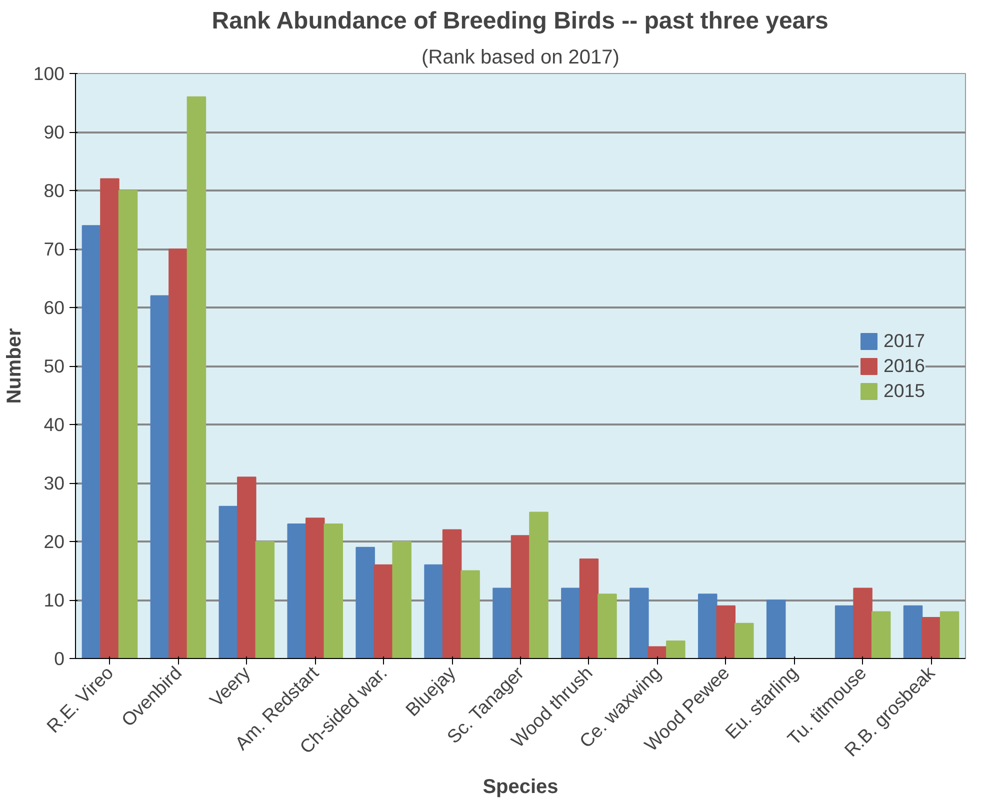 The height and width of the screenshot is (810, 982). Describe the element at coordinates (520, 787) in the screenshot. I see `x-axis-title: Species` at that location.